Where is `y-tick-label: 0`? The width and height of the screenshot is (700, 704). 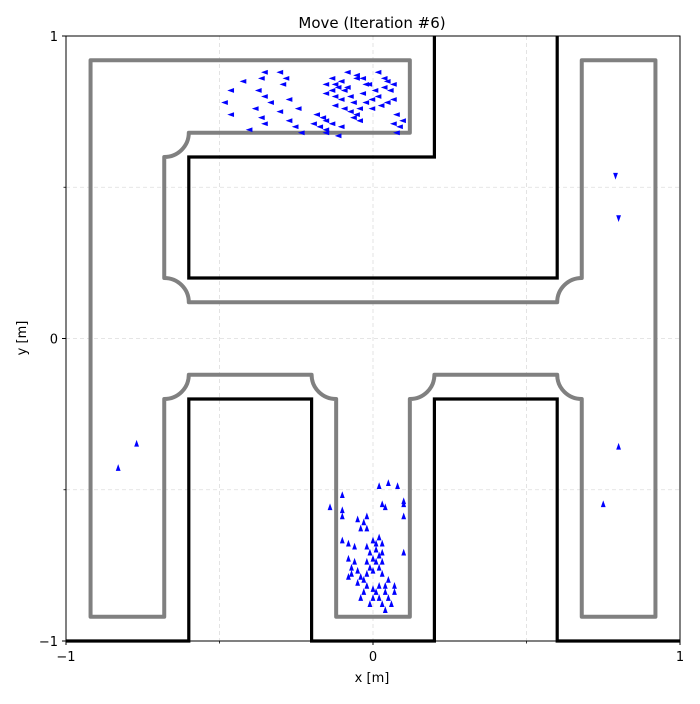
y-tick-label: 0 is located at coordinates (54, 340).